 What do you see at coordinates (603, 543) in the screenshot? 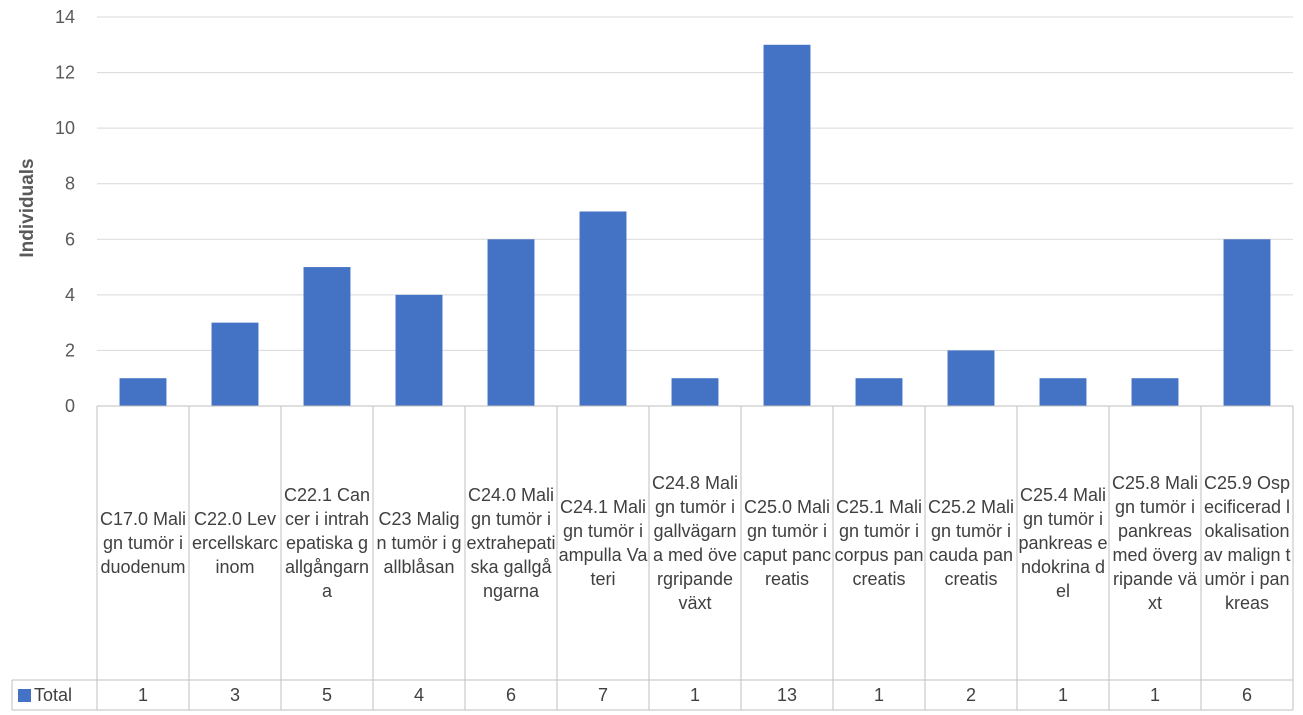
I see `category-label: C24.1 Malign tumör i ampulla Vateri` at bounding box center [603, 543].